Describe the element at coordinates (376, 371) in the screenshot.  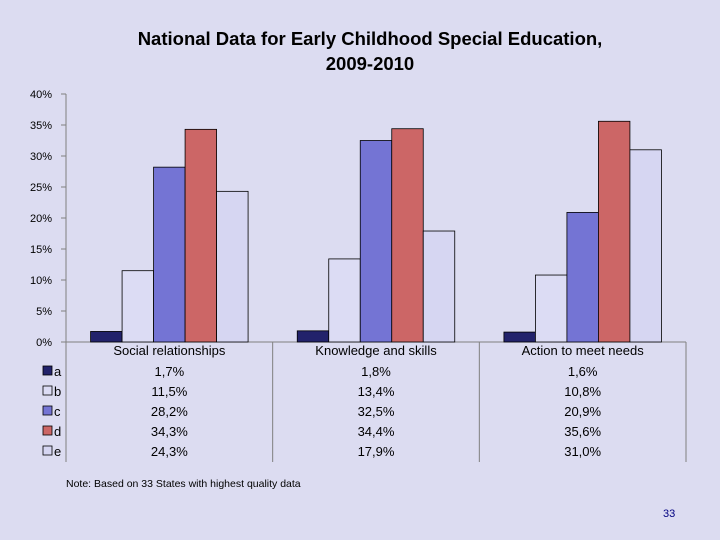
I see `data-label-a-2: 1,8%` at that location.